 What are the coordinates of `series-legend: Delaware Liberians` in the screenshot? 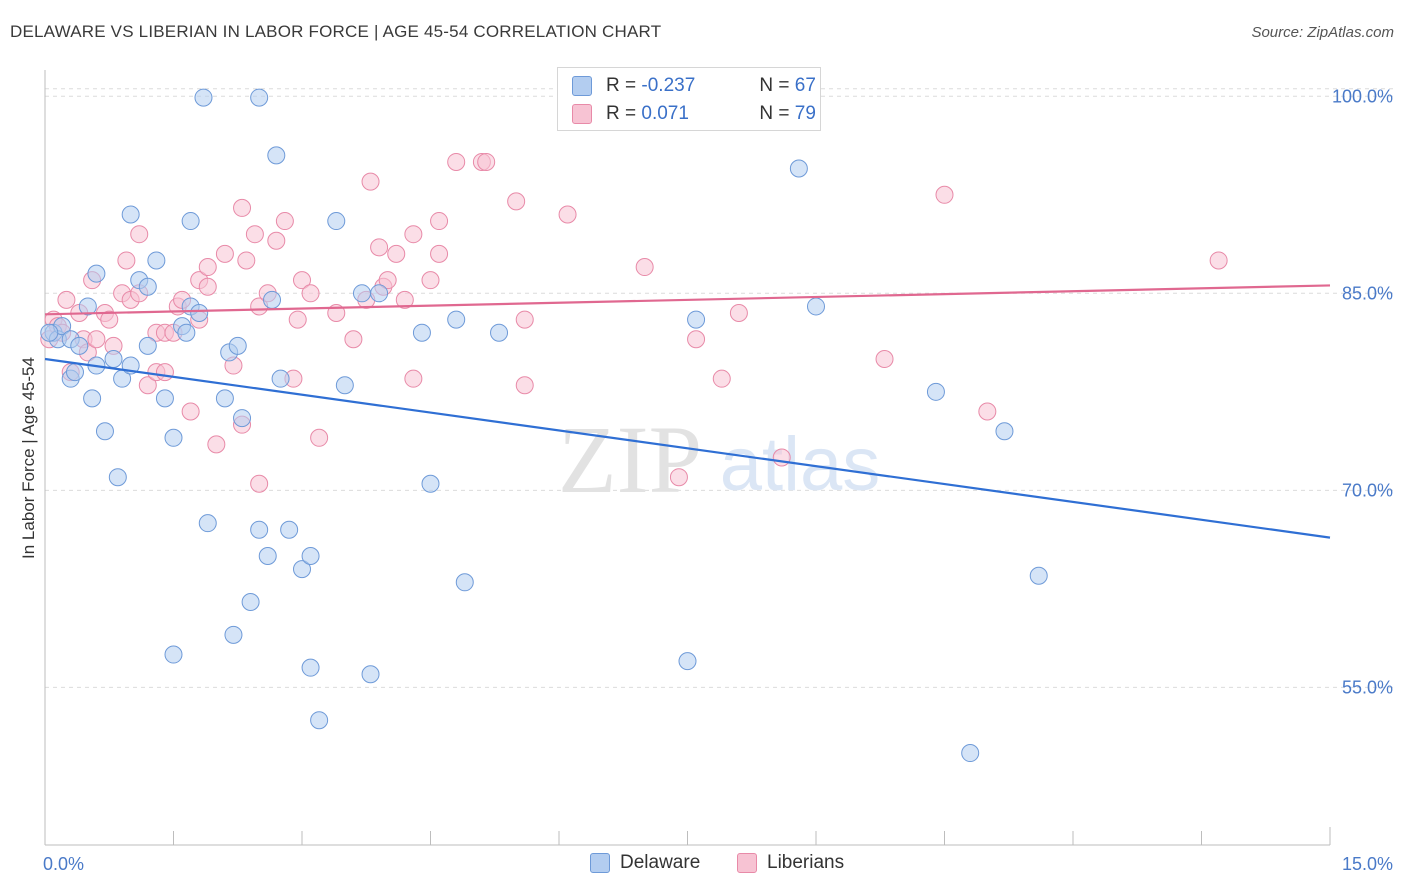 It's located at (703, 865).